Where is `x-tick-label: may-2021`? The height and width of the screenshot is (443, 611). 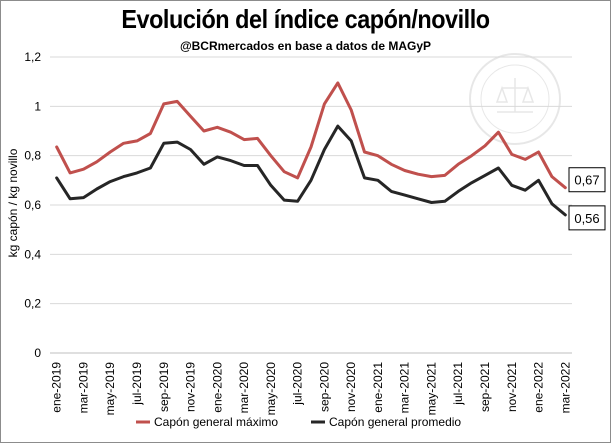
x-tick-label: may-2021 is located at coordinates (431, 389).